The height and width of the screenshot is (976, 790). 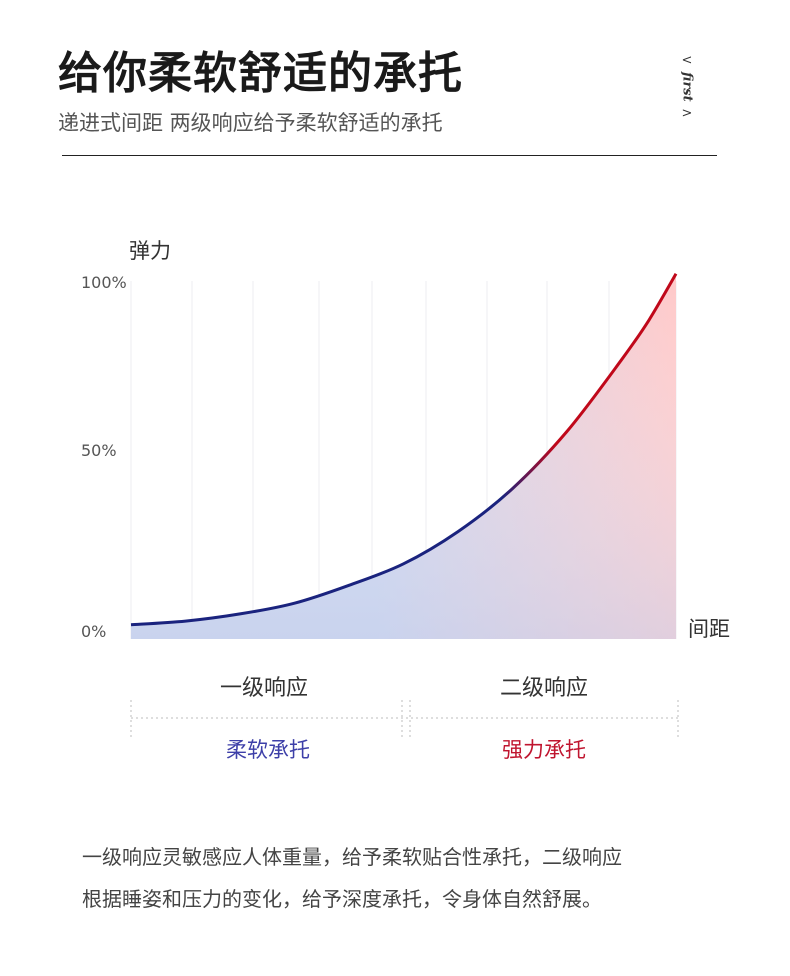 What do you see at coordinates (352, 857) in the screenshot?
I see `description-line-1: 一级响应灵敏感应人体重量，给予柔软贴合性承托，二级响应` at bounding box center [352, 857].